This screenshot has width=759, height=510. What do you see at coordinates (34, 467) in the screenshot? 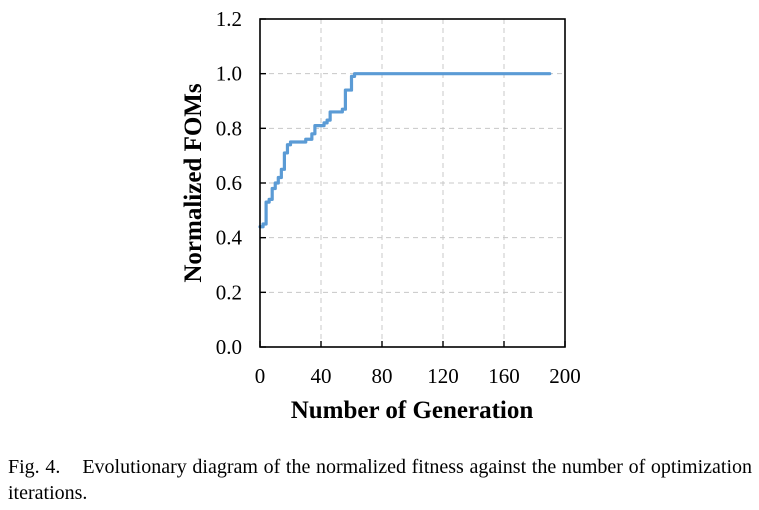
I see `caption-label: Fig. 4.` at bounding box center [34, 467].